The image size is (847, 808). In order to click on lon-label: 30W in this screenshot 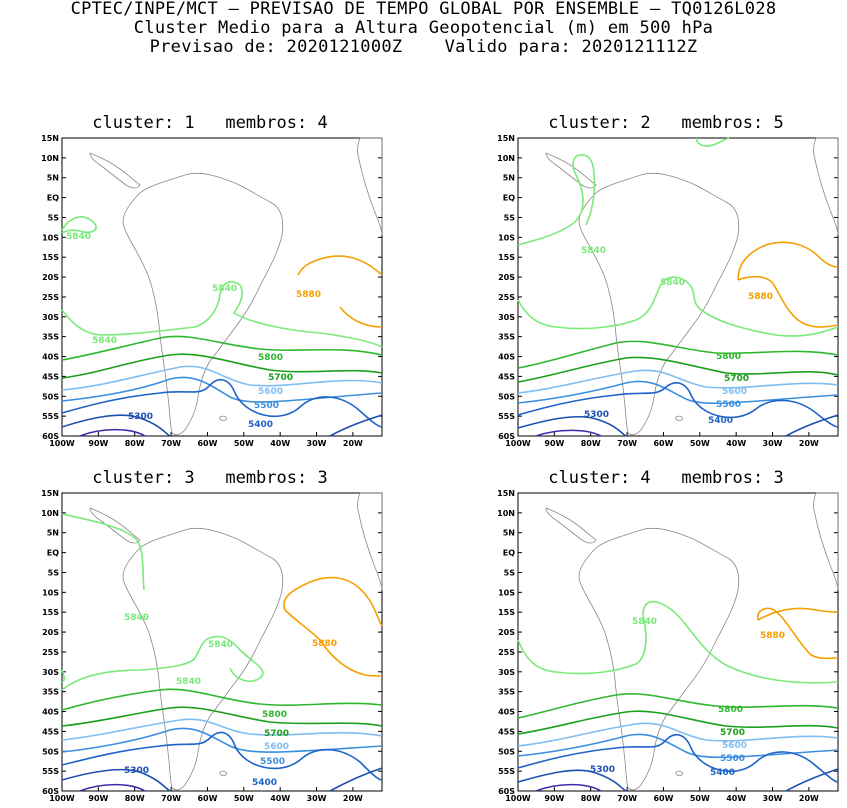, I will do `click(317, 798)`.